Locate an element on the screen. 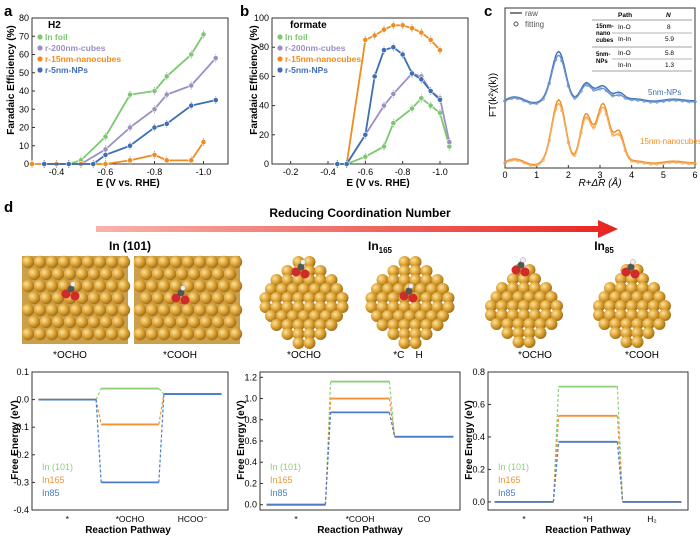  carbon-atom is located at coordinates (71, 289).